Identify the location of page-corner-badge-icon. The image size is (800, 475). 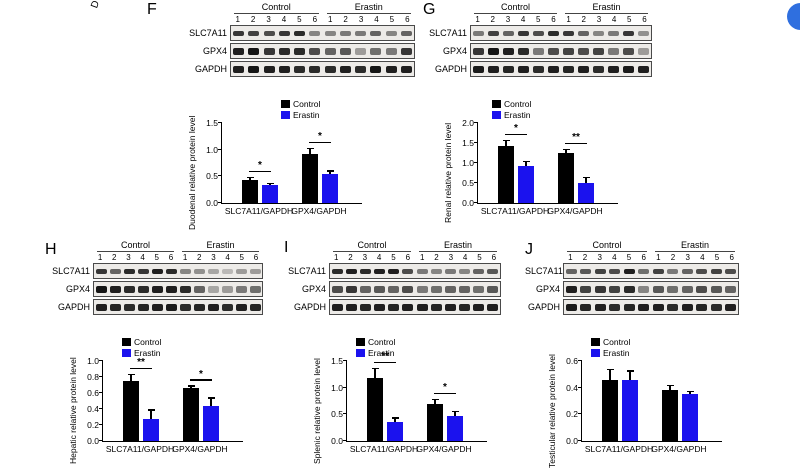
(793, 16).